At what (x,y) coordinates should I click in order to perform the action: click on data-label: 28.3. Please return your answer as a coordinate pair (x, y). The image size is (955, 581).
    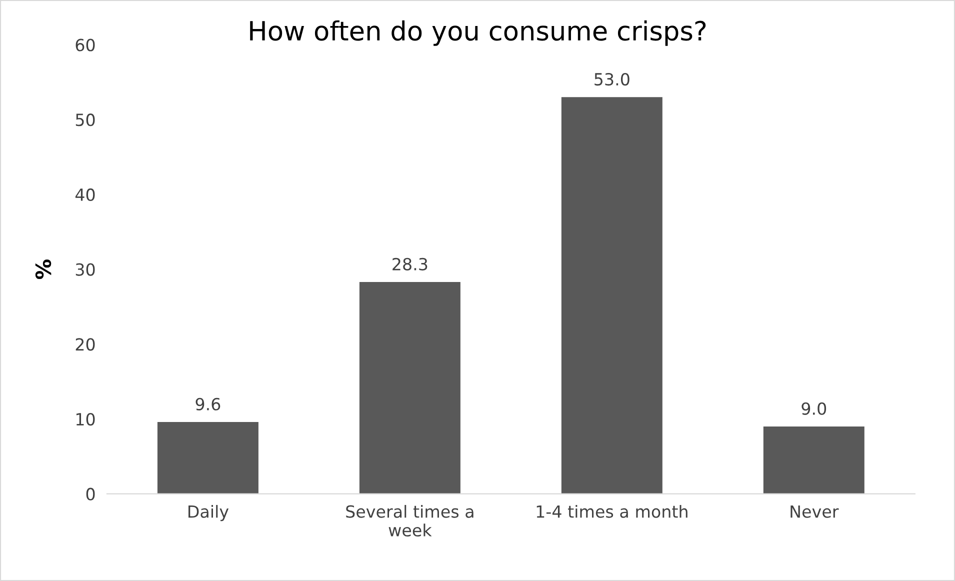
    Looking at the image, I should click on (410, 264).